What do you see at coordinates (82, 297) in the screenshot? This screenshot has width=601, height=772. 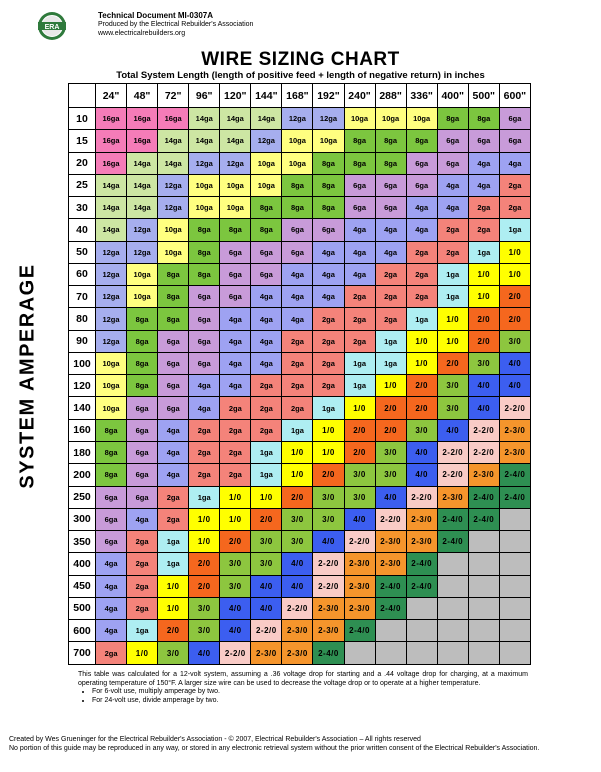 I see `amperage-label: 70` at bounding box center [82, 297].